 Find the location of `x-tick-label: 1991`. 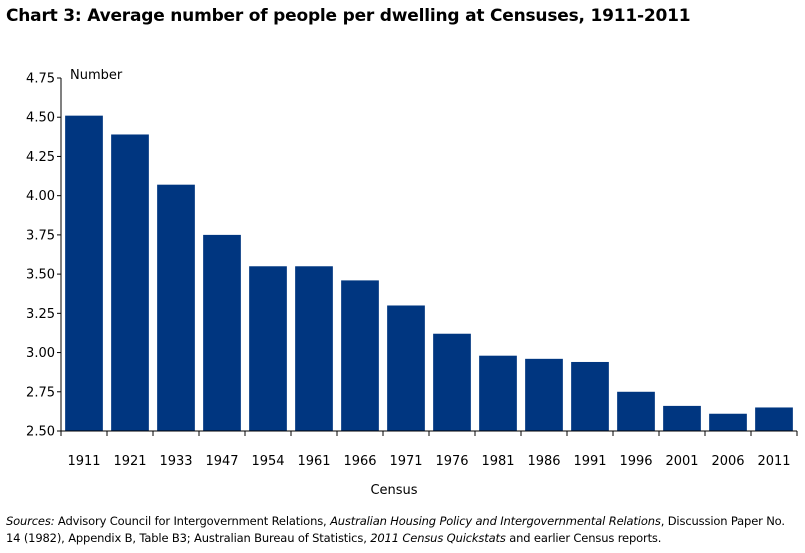

x-tick-label: 1991 is located at coordinates (589, 461).